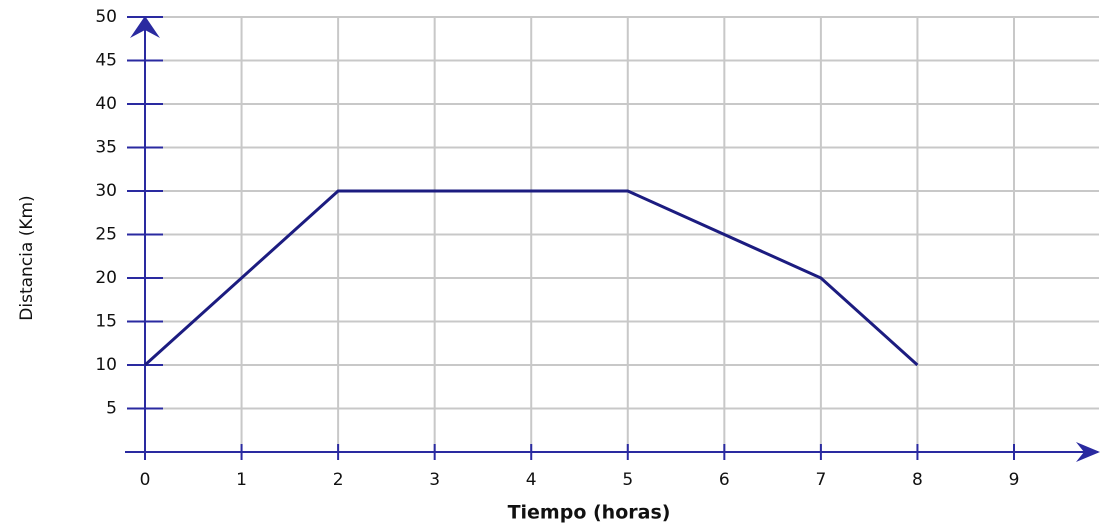  Describe the element at coordinates (338, 480) in the screenshot. I see `x-tick-label: 2` at that location.